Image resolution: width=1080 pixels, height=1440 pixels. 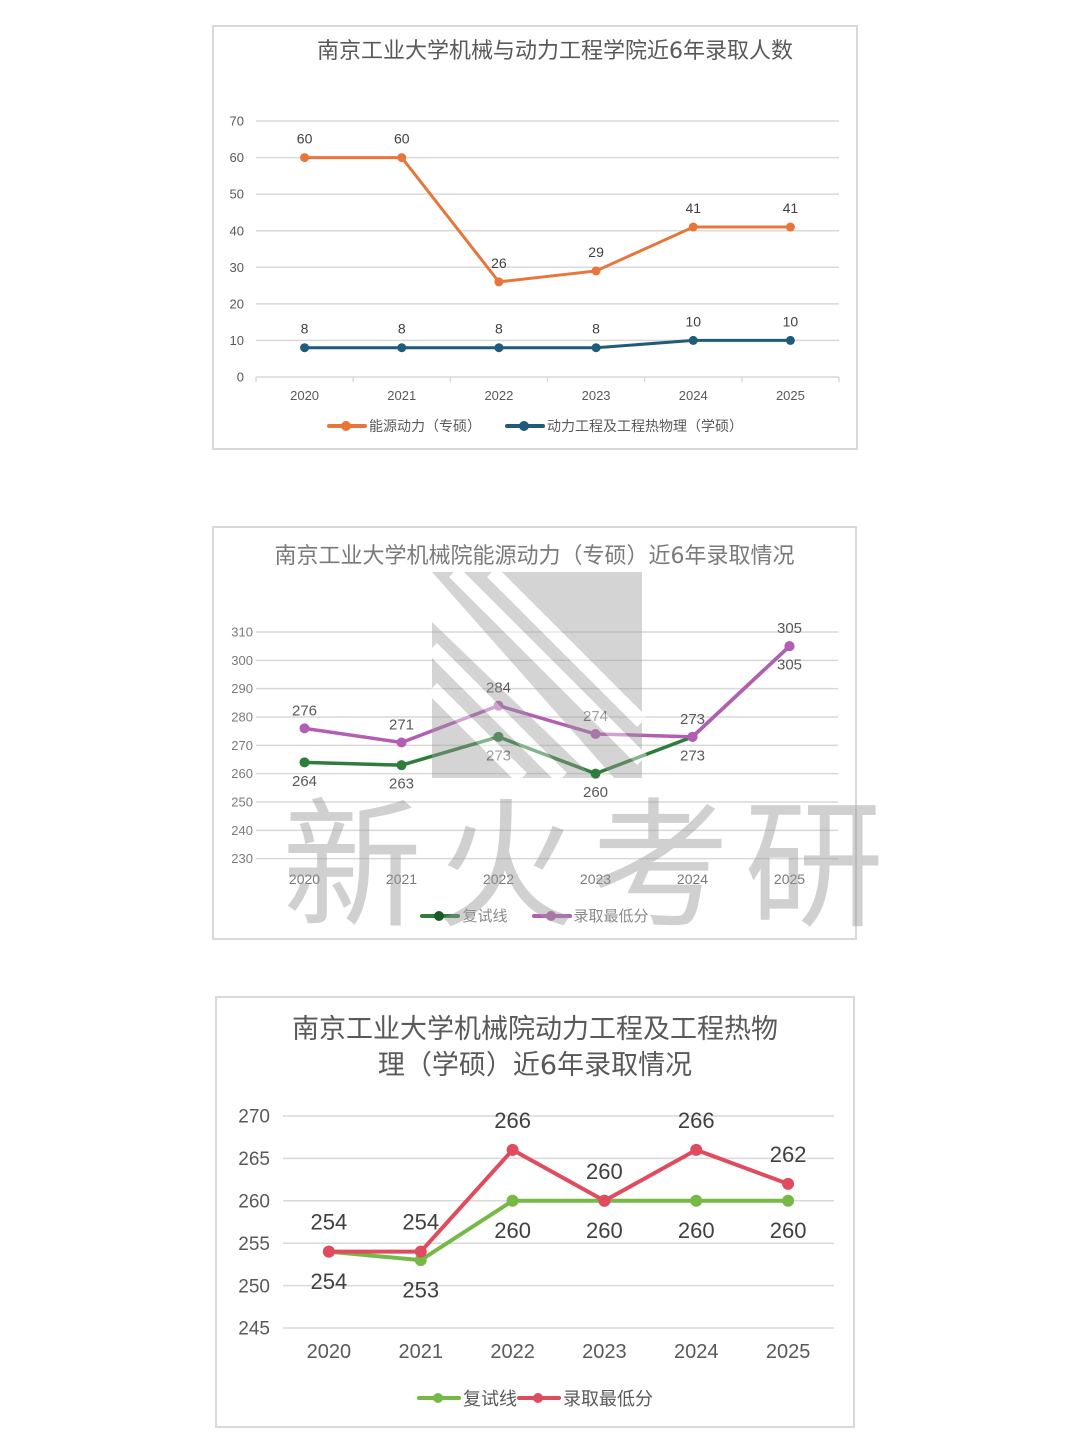 I want to click on legend-item-retest-line: 复试线, so click(x=464, y=915).